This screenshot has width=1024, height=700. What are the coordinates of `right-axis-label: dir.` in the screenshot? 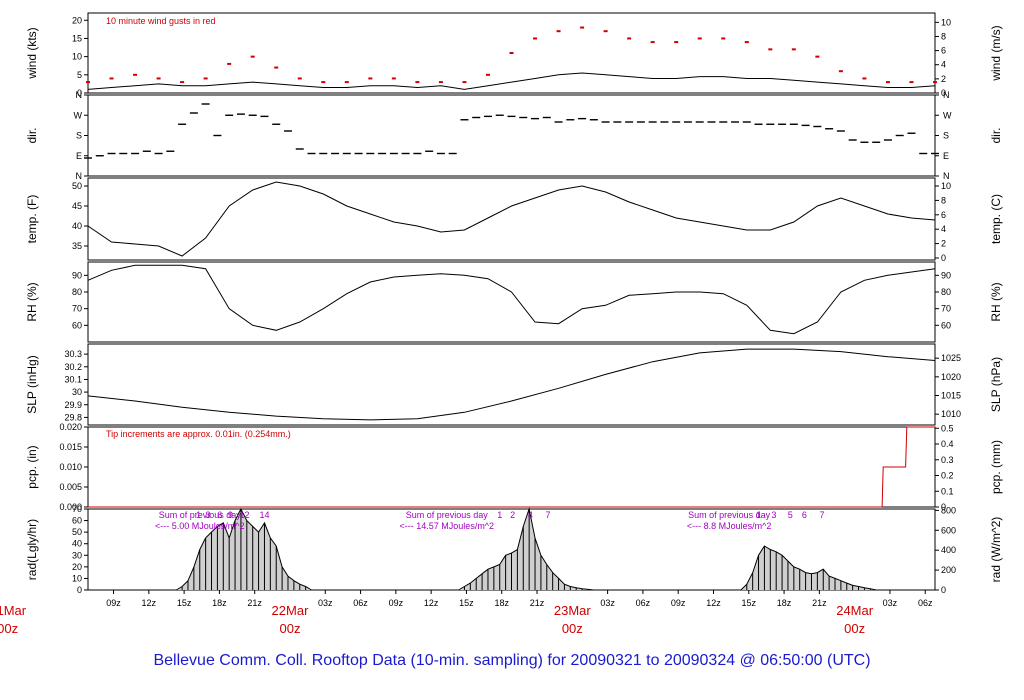 It's located at (996, 135).